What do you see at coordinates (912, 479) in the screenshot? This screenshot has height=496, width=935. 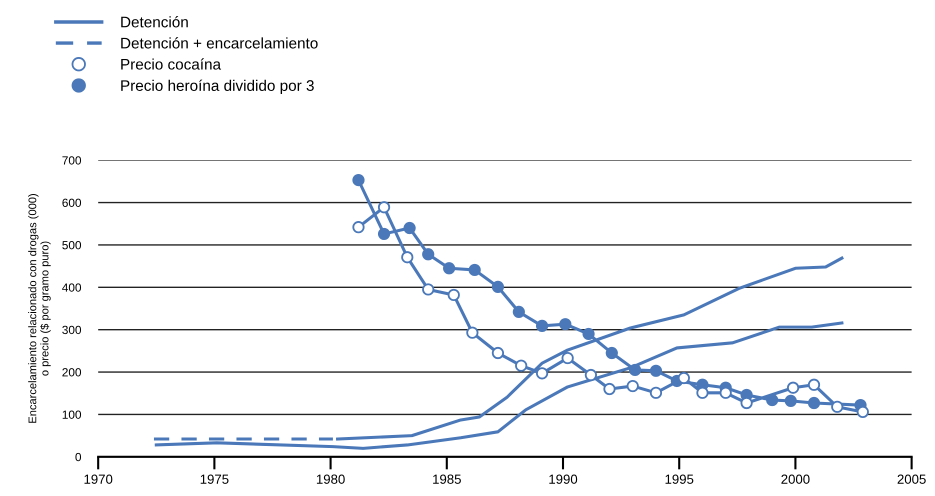 I see `x-tick-label: 2005` at bounding box center [912, 479].